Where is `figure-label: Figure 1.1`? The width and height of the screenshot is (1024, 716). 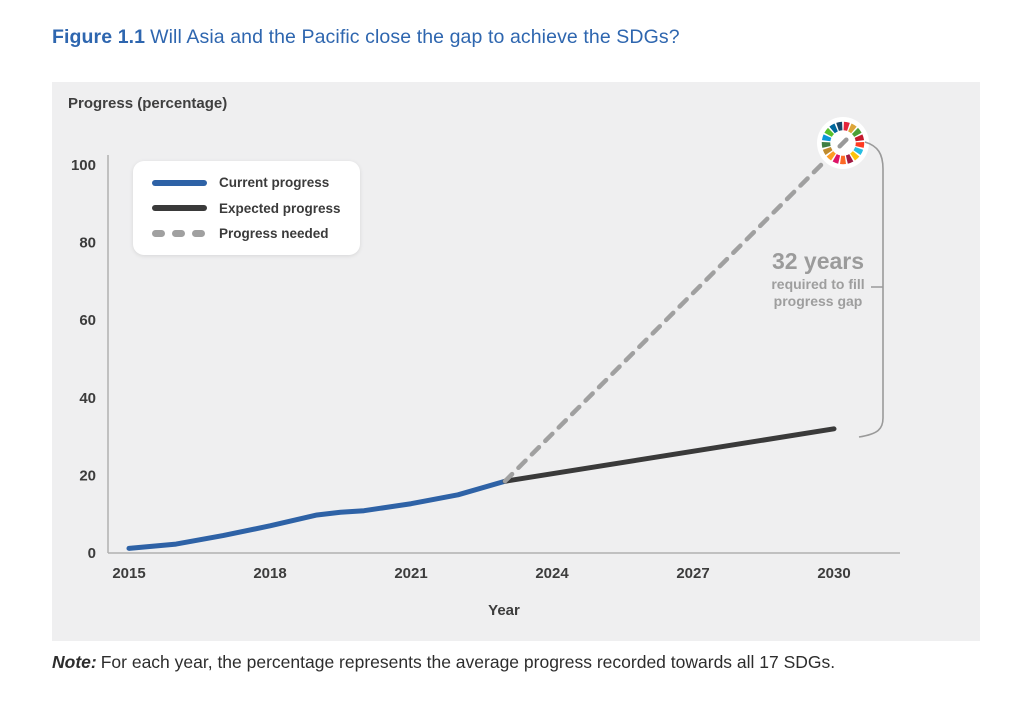
figure-label: Figure 1.1 is located at coordinates (99, 37).